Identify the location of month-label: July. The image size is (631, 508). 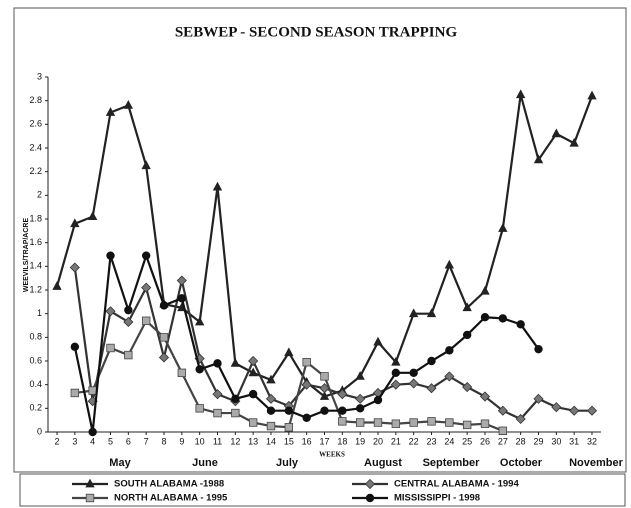
(287, 463).